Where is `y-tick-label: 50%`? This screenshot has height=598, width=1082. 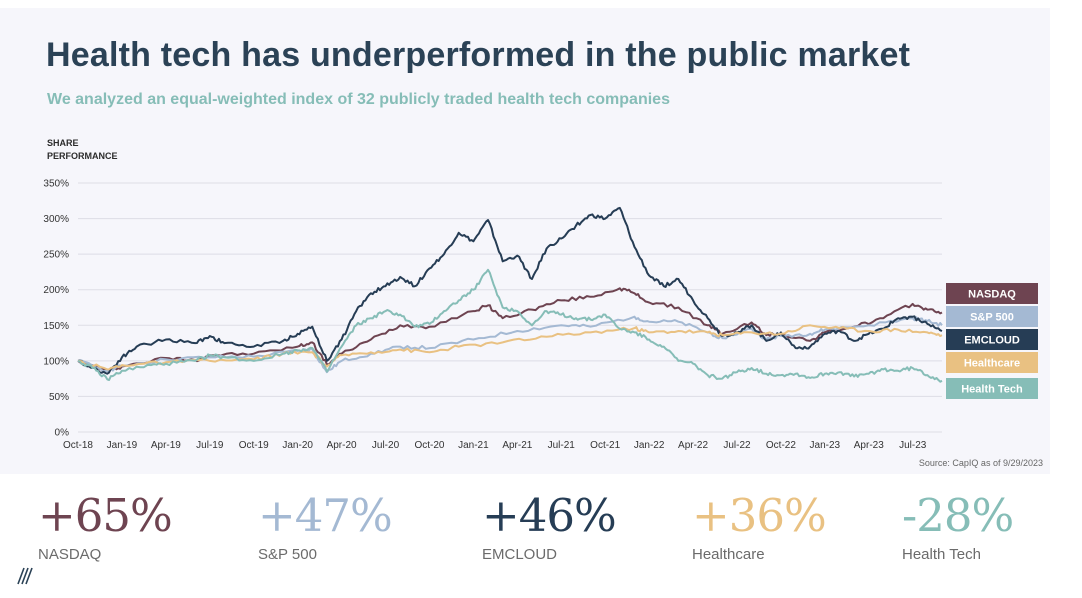 y-tick-label: 50% is located at coordinates (59, 397).